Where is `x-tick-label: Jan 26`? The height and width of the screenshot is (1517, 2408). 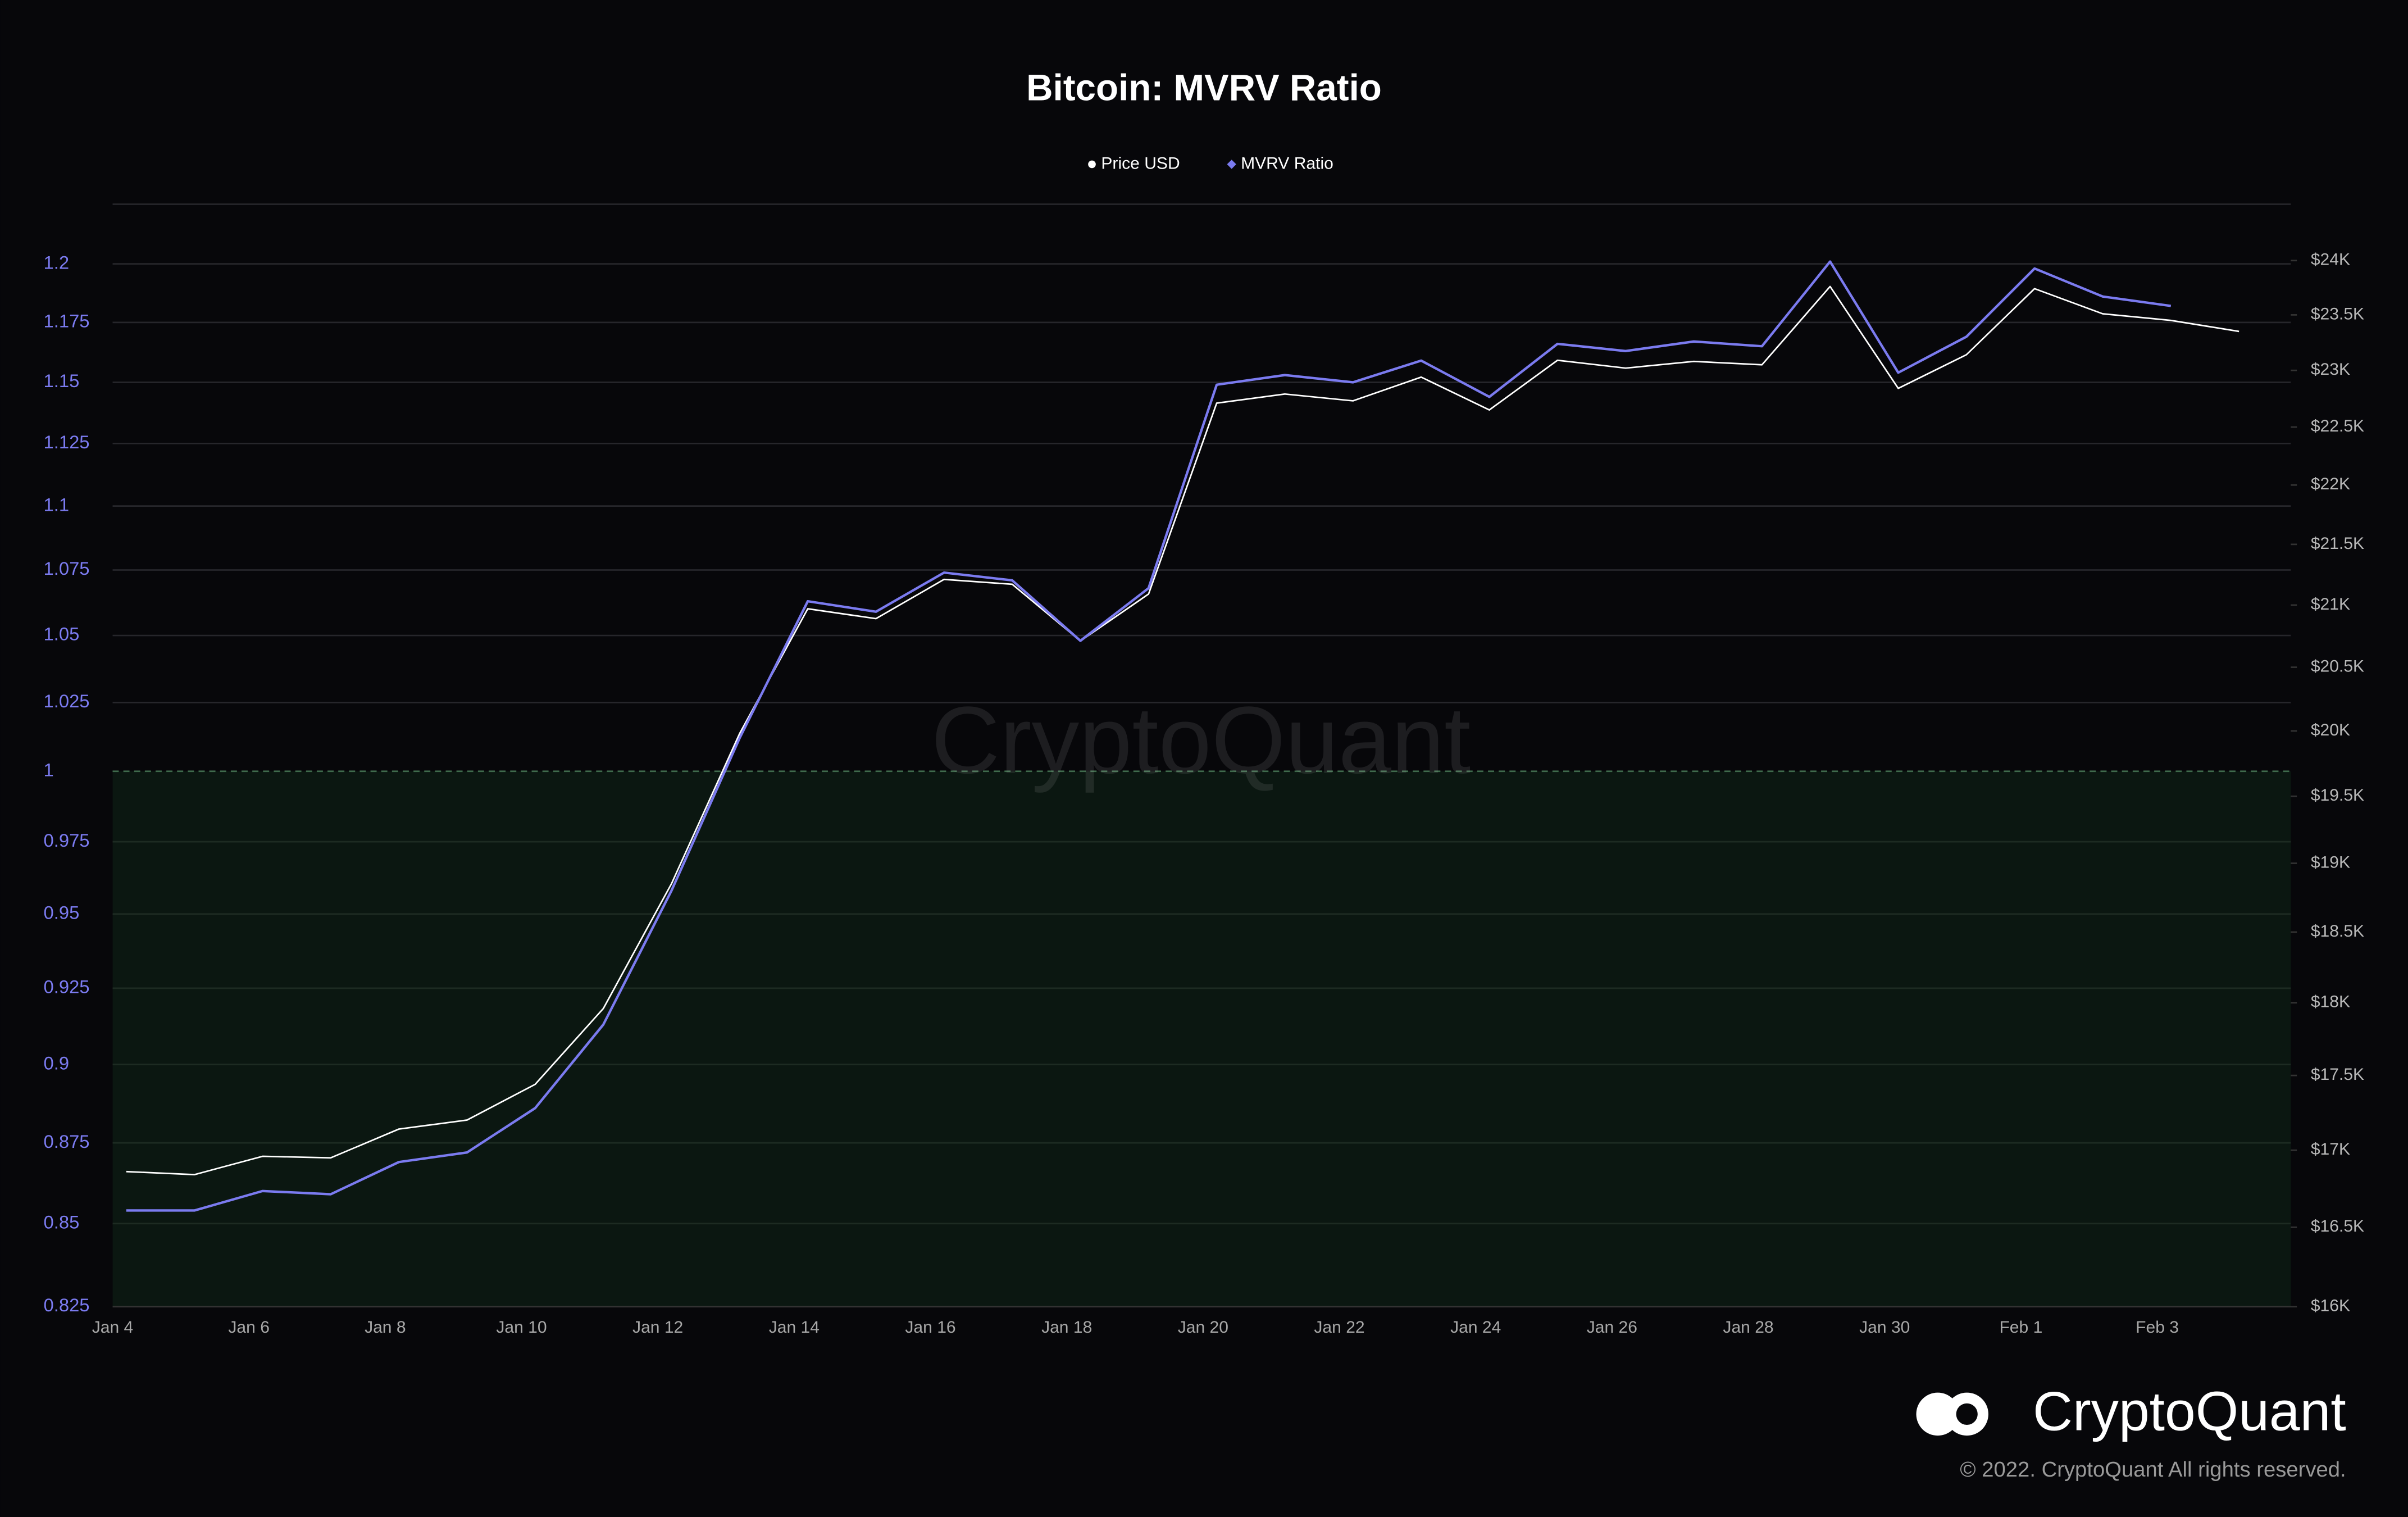
x-tick-label: Jan 26 is located at coordinates (1612, 1327).